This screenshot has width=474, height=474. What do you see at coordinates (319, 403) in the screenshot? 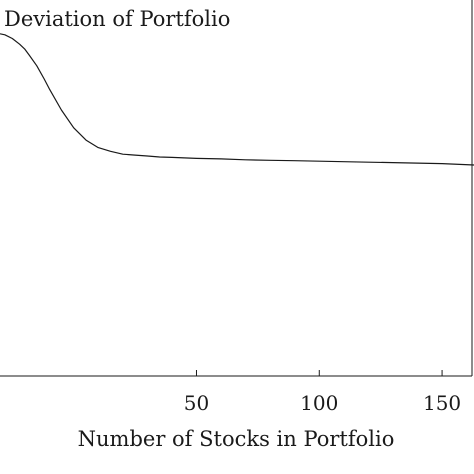
I see `x-tick-label: 100` at bounding box center [319, 403].